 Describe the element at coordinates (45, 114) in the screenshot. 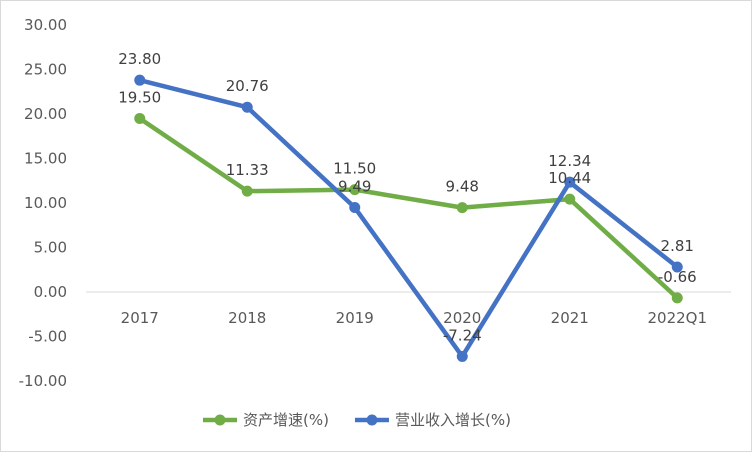

I see `y-tick-label: 20.00` at that location.